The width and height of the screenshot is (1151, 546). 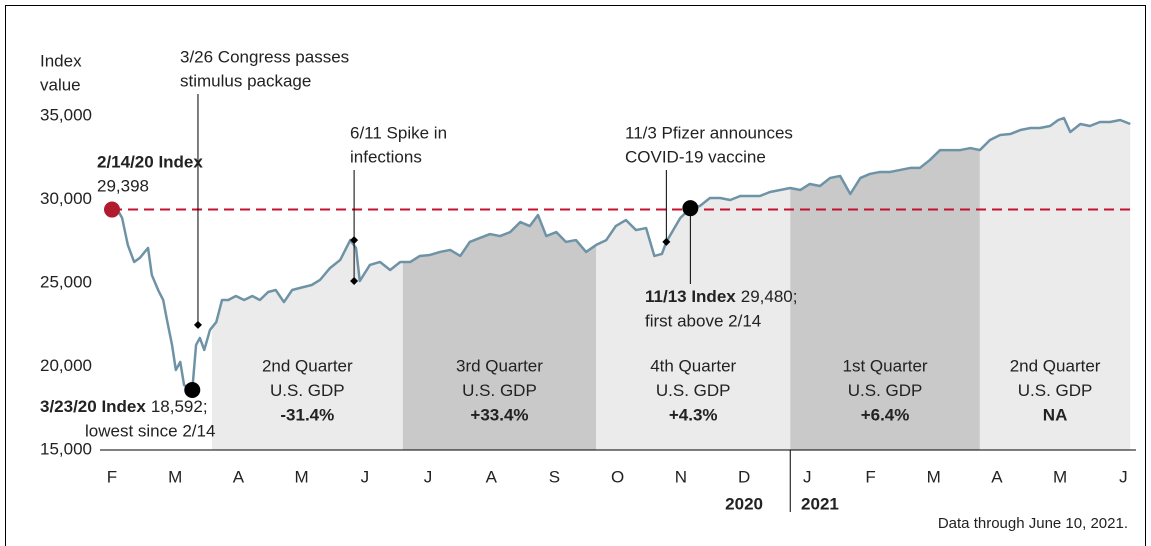 I want to click on y-axis-title: Index, so click(x=61, y=60).